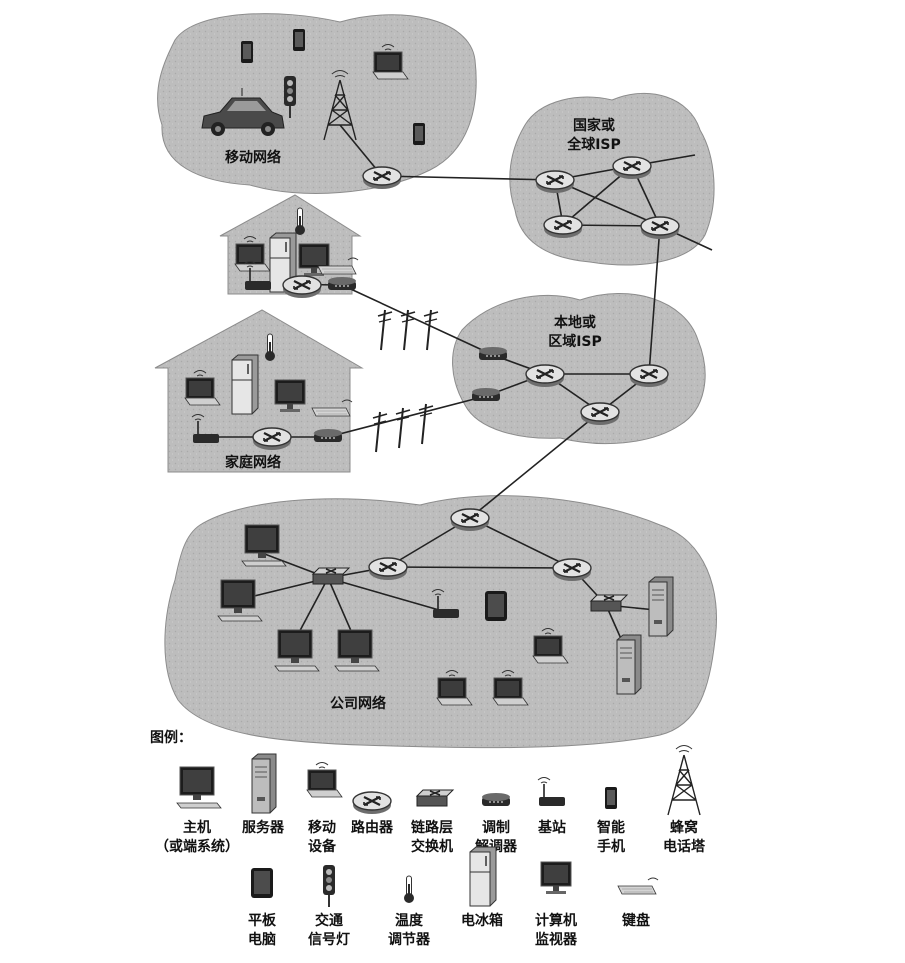 This screenshot has height=963, width=905. What do you see at coordinates (611, 846) in the screenshot?
I see `legend-label: 手机` at bounding box center [611, 846].